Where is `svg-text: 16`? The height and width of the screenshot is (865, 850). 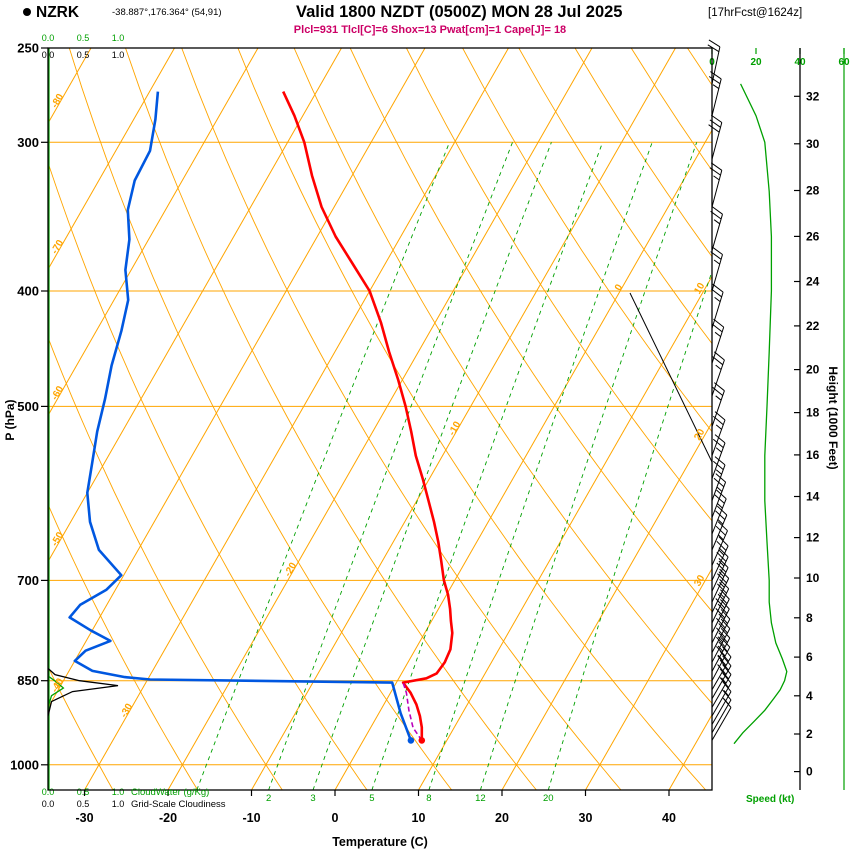 svg-text: 16 is located at coordinates (813, 455).